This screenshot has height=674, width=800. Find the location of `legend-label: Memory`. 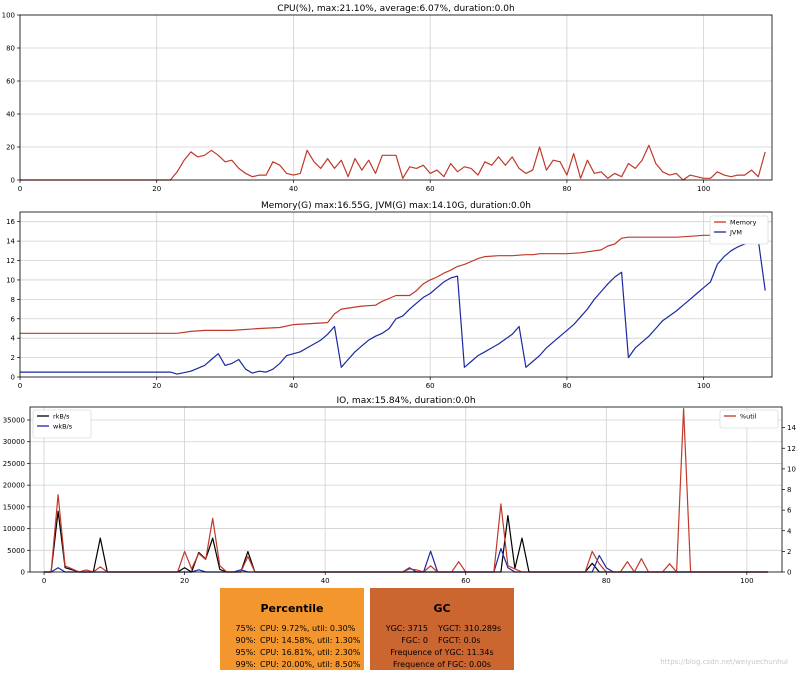

legend-label: Memory is located at coordinates (743, 223).